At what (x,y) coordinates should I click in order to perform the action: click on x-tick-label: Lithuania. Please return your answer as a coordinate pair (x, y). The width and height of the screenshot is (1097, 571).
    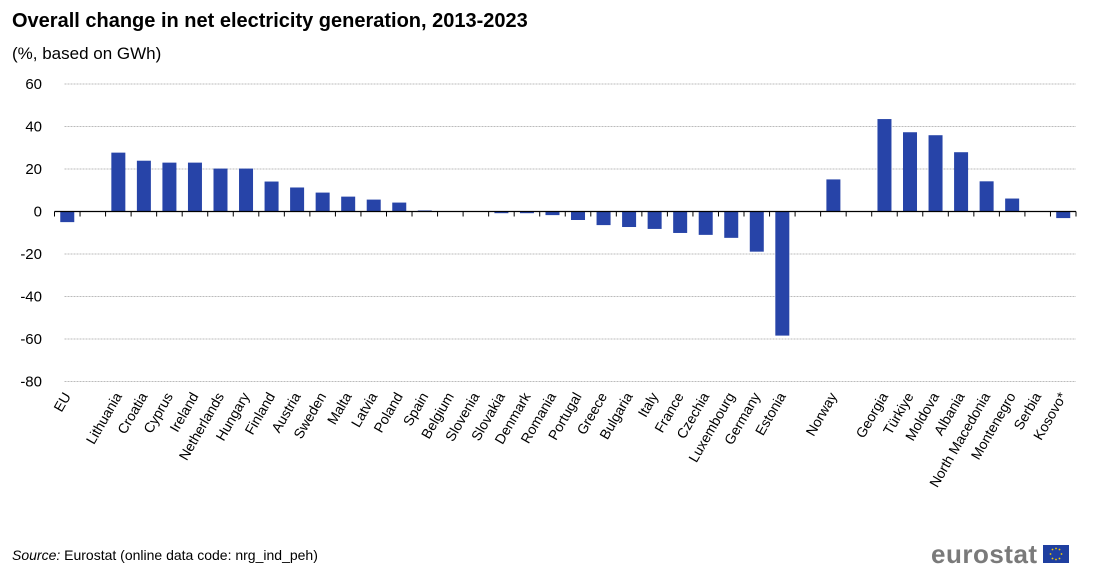
    Looking at the image, I should click on (104, 417).